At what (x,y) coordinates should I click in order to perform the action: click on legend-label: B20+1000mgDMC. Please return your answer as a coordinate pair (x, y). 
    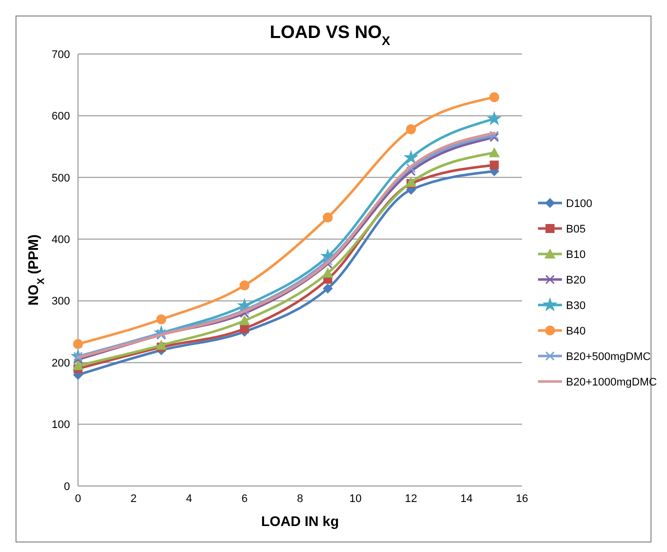
    Looking at the image, I should click on (611, 382).